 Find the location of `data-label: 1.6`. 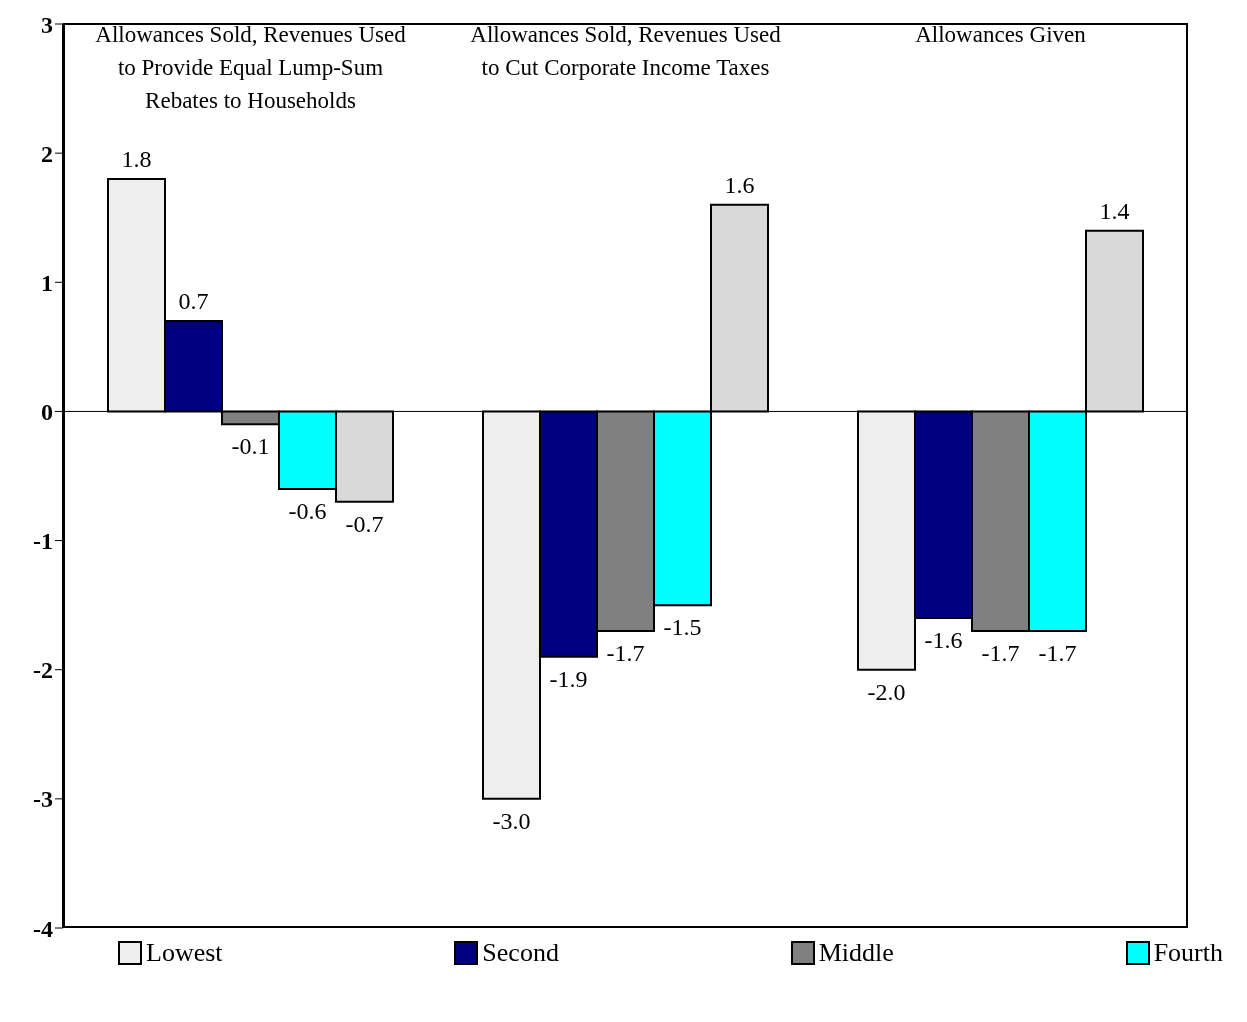

data-label: 1.6 is located at coordinates (739, 184).